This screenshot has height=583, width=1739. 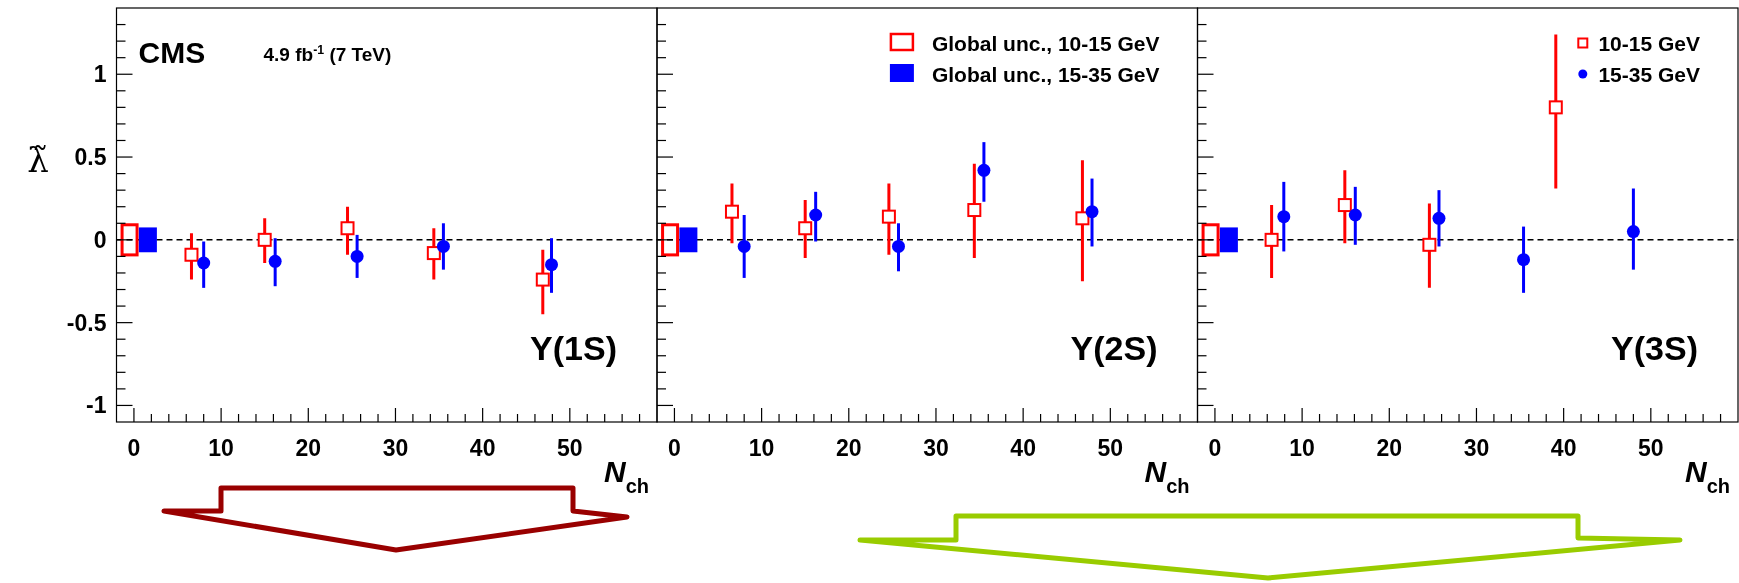 I want to click on legend-label: Global unc., 15-35 GeV, so click(x=1045, y=74).